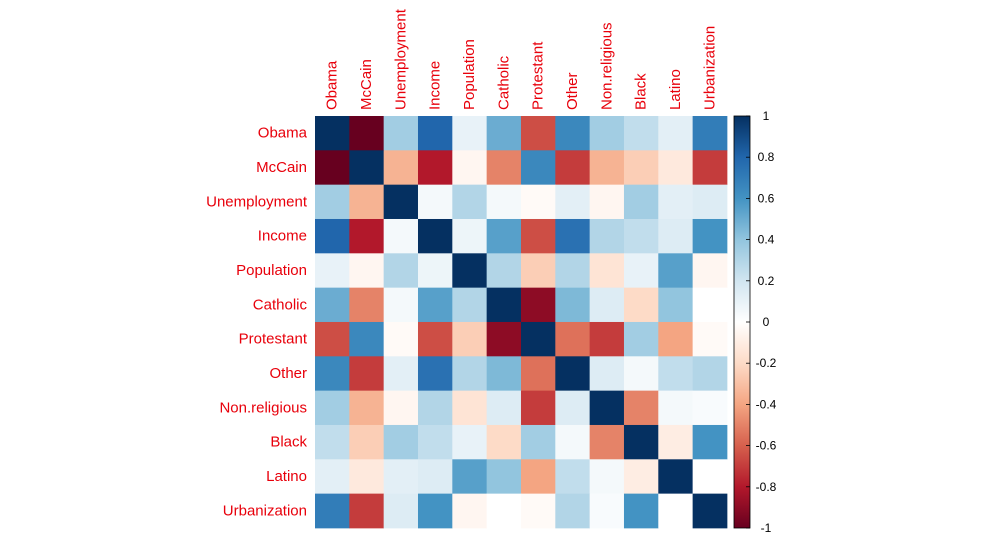  What do you see at coordinates (288, 442) in the screenshot?
I see `row-label: Black` at bounding box center [288, 442].